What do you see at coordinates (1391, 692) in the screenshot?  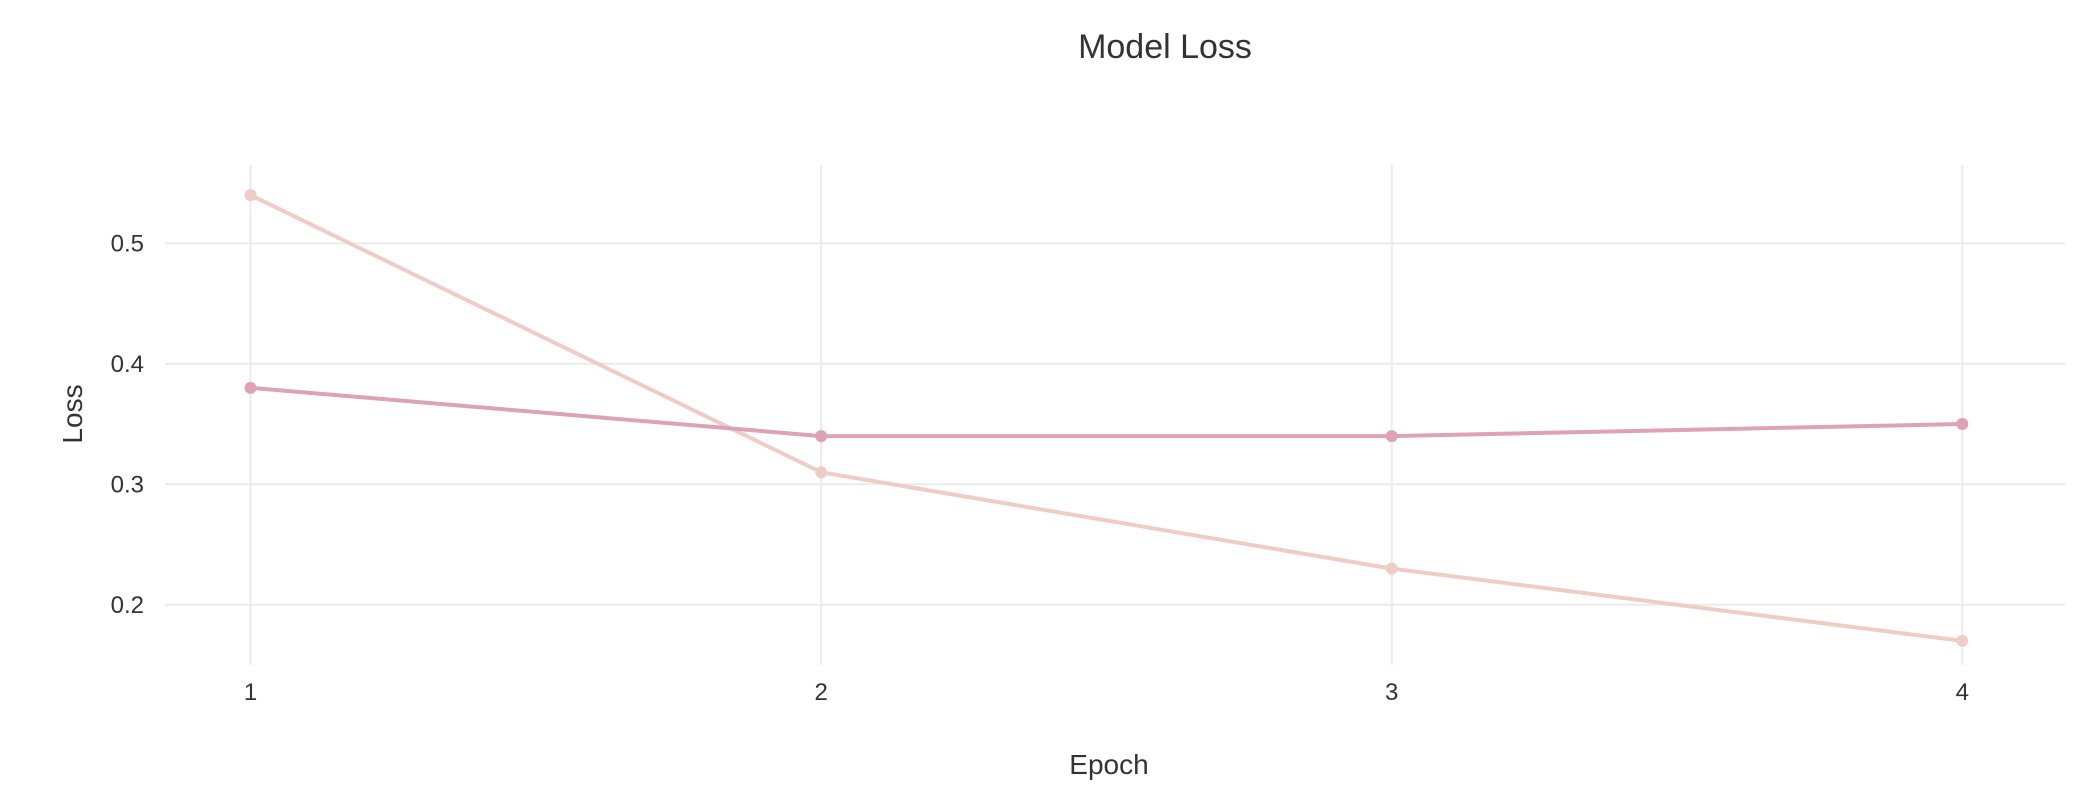 I see `x-tick-label: 3` at bounding box center [1391, 692].